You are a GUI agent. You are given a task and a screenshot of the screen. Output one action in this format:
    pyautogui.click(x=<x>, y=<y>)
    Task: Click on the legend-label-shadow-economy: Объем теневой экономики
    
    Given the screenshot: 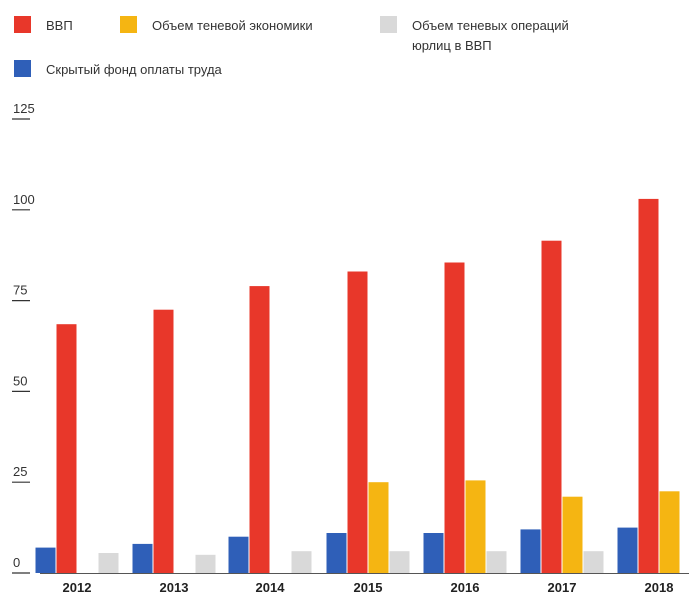 What is the action you would take?
    pyautogui.click(x=232, y=25)
    